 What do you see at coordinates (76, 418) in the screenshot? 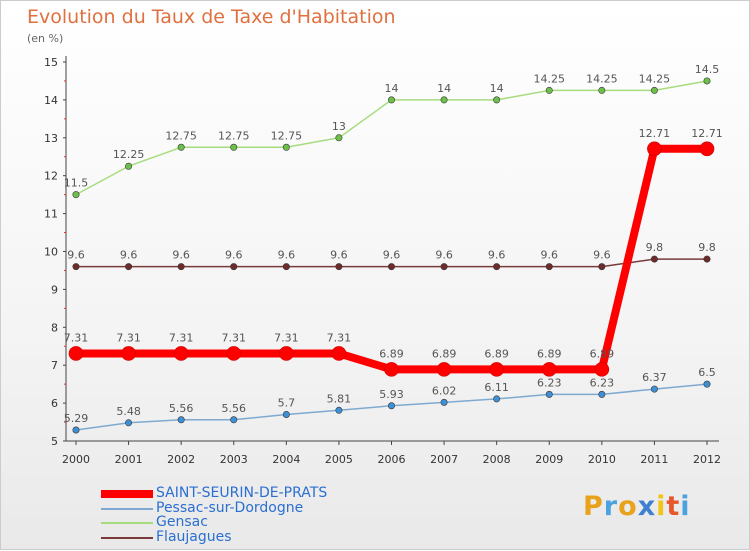
I see `data-label: 5.29` at bounding box center [76, 418].